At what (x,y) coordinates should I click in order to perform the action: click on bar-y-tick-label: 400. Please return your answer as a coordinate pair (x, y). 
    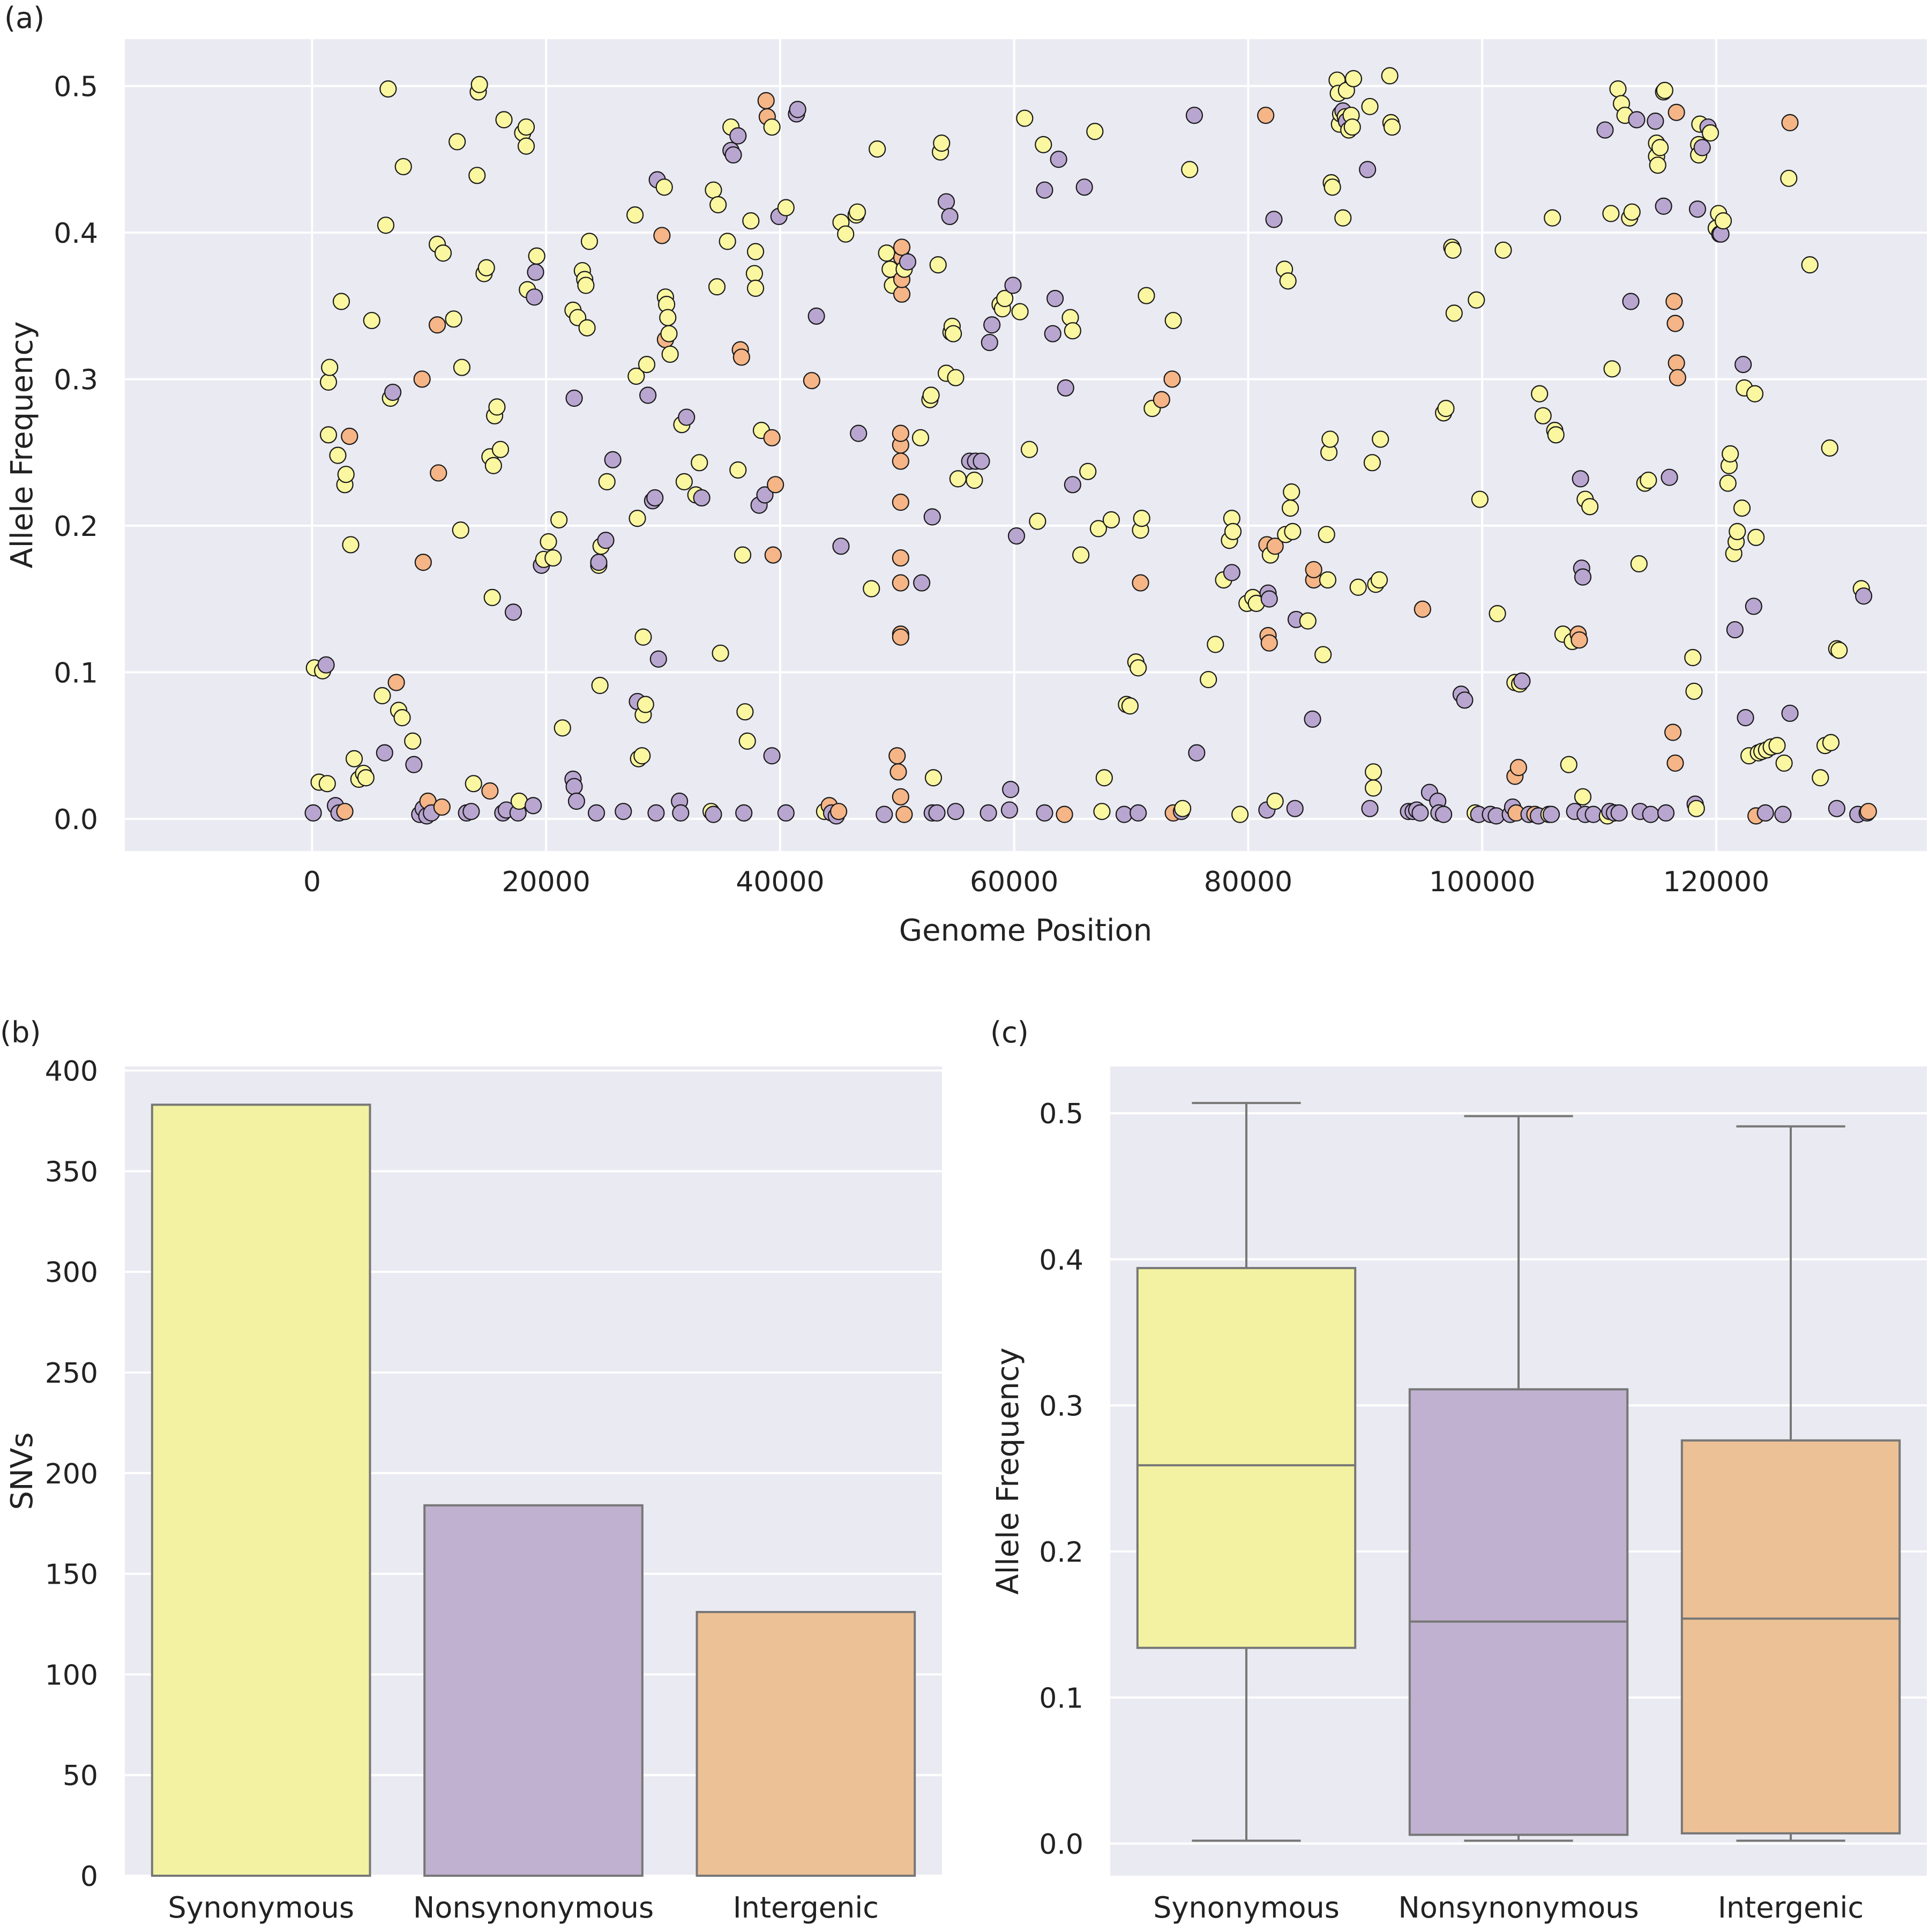
    Looking at the image, I should click on (72, 1072).